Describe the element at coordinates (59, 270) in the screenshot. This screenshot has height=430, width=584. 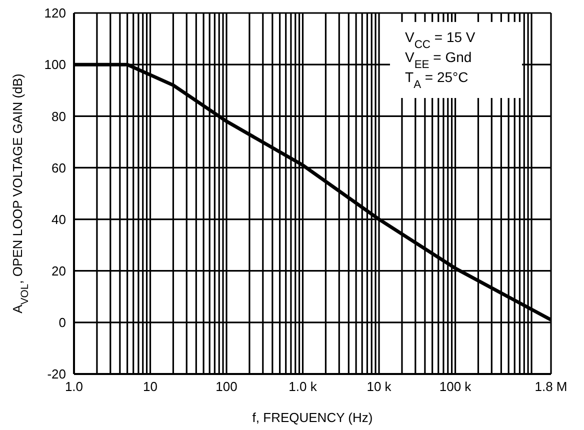
I see `y-tick-label: 20` at that location.